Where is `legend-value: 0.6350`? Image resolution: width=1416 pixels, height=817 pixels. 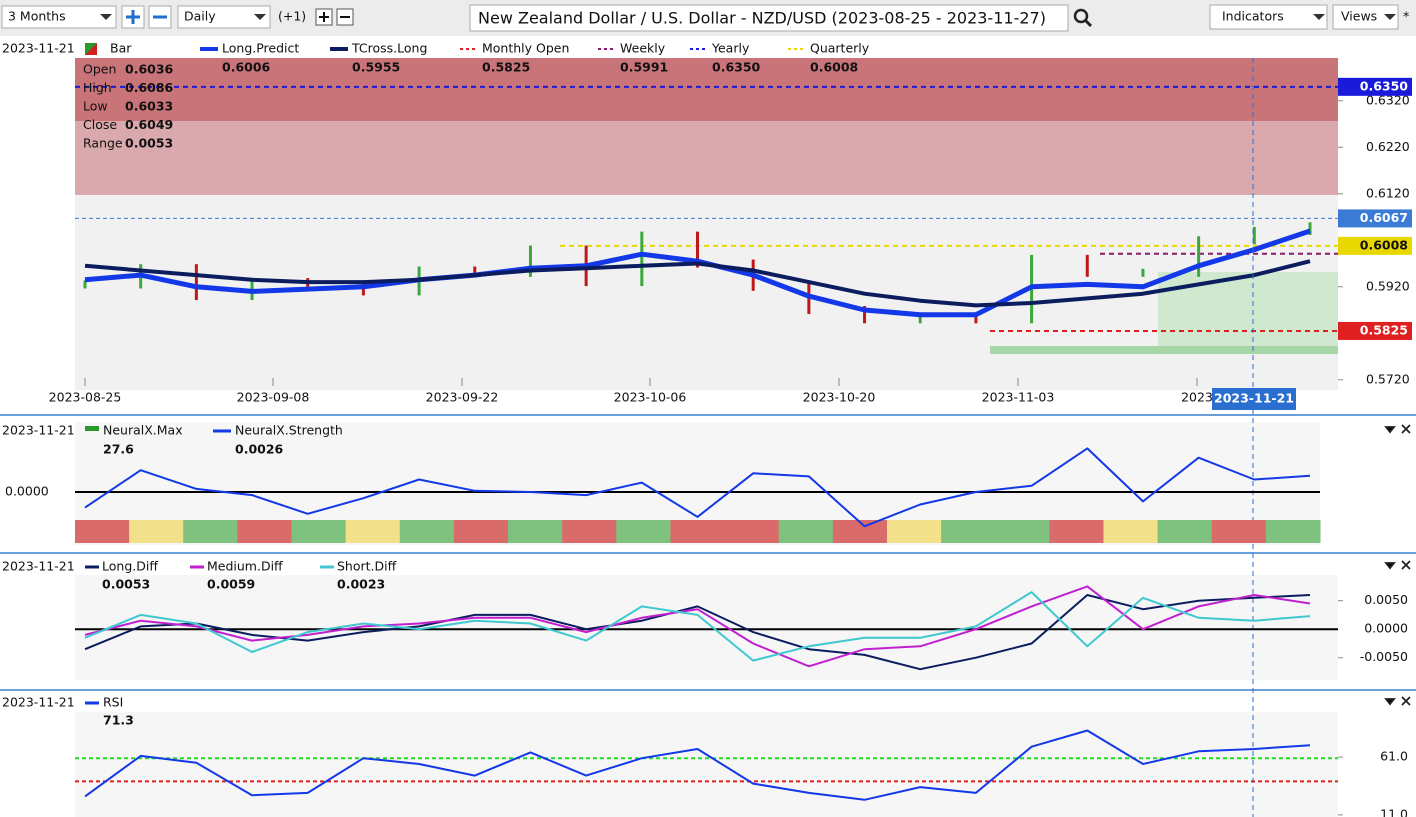 legend-value: 0.6350 is located at coordinates (736, 67).